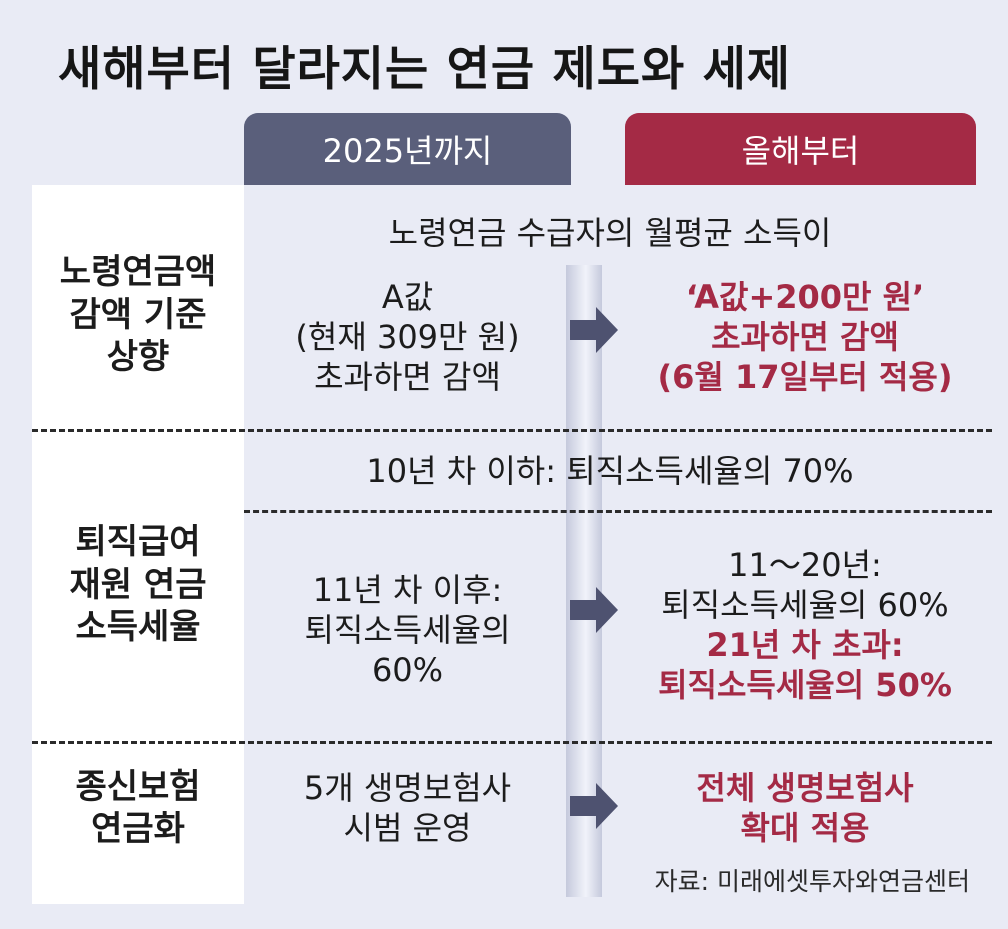  Describe the element at coordinates (805, 337) in the screenshot. I see `row1-after: ‘A값+200만 원’ 초과하면 감액 (6월 17일부터 적용)` at that location.